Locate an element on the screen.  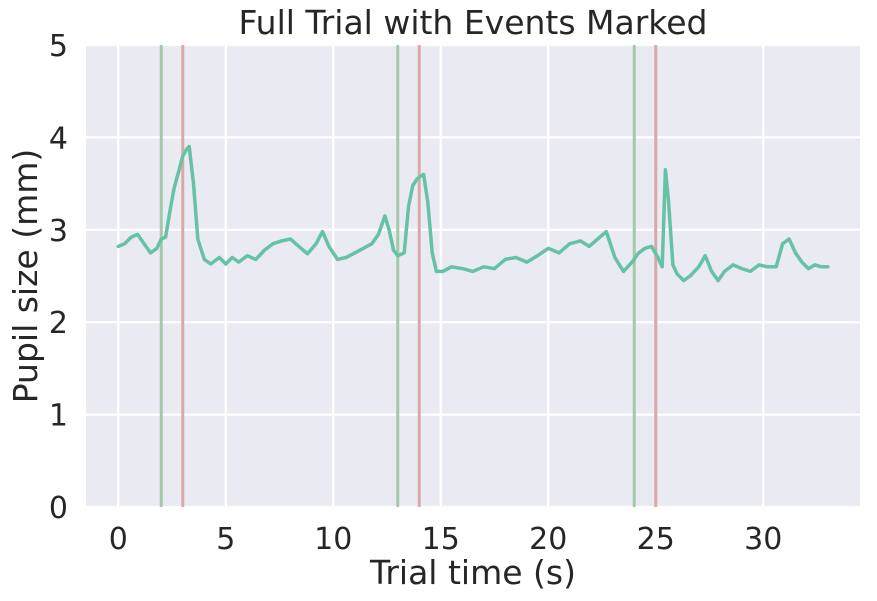
x-tick-label: 15 is located at coordinates (441, 539).